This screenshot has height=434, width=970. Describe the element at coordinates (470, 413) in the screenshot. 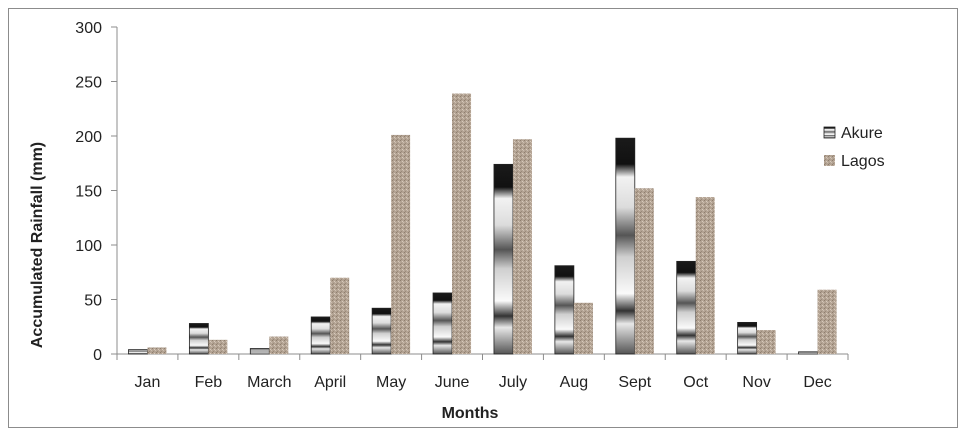

I see `x-axis-title: Months` at that location.